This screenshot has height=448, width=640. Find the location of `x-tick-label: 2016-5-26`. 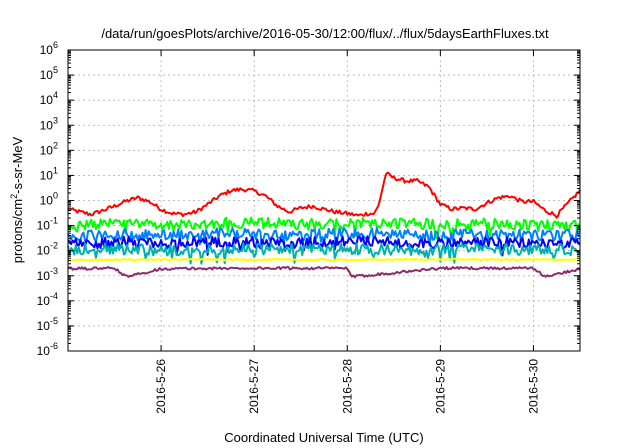

x-tick-label: 2016-5-26 is located at coordinates (161, 386).